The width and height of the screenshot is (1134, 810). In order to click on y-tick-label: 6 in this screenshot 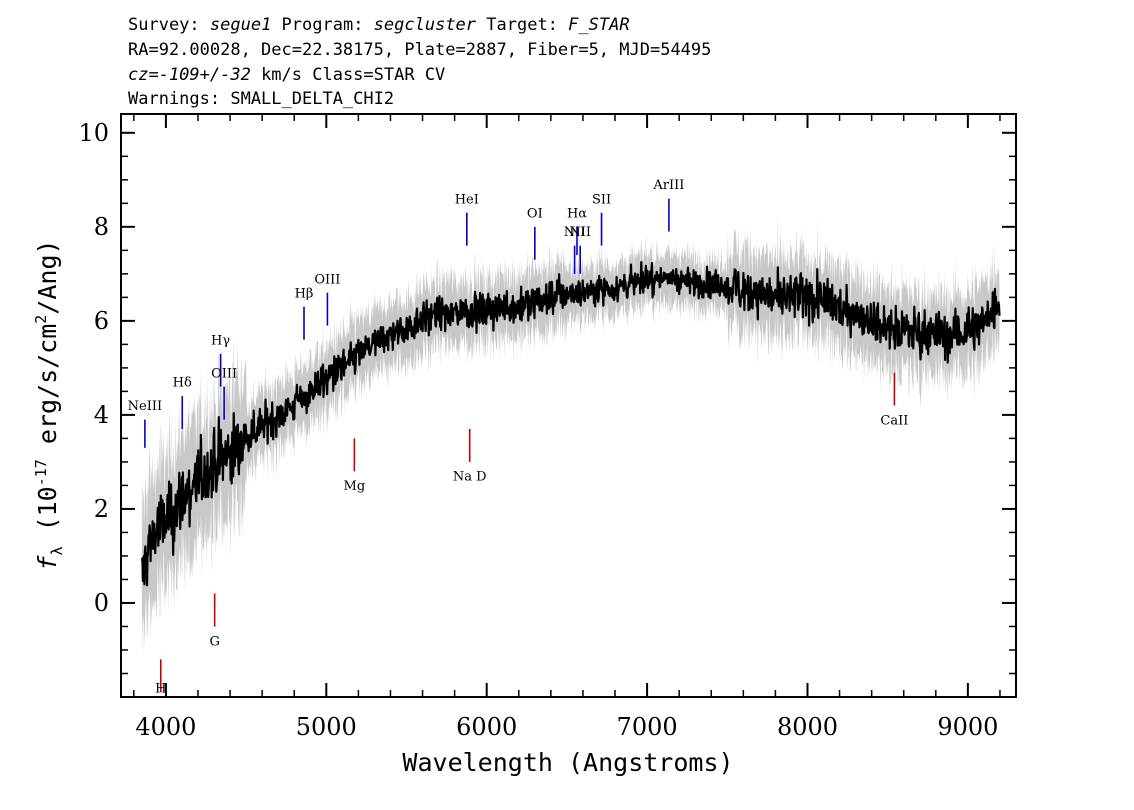, I will do `click(101, 321)`.